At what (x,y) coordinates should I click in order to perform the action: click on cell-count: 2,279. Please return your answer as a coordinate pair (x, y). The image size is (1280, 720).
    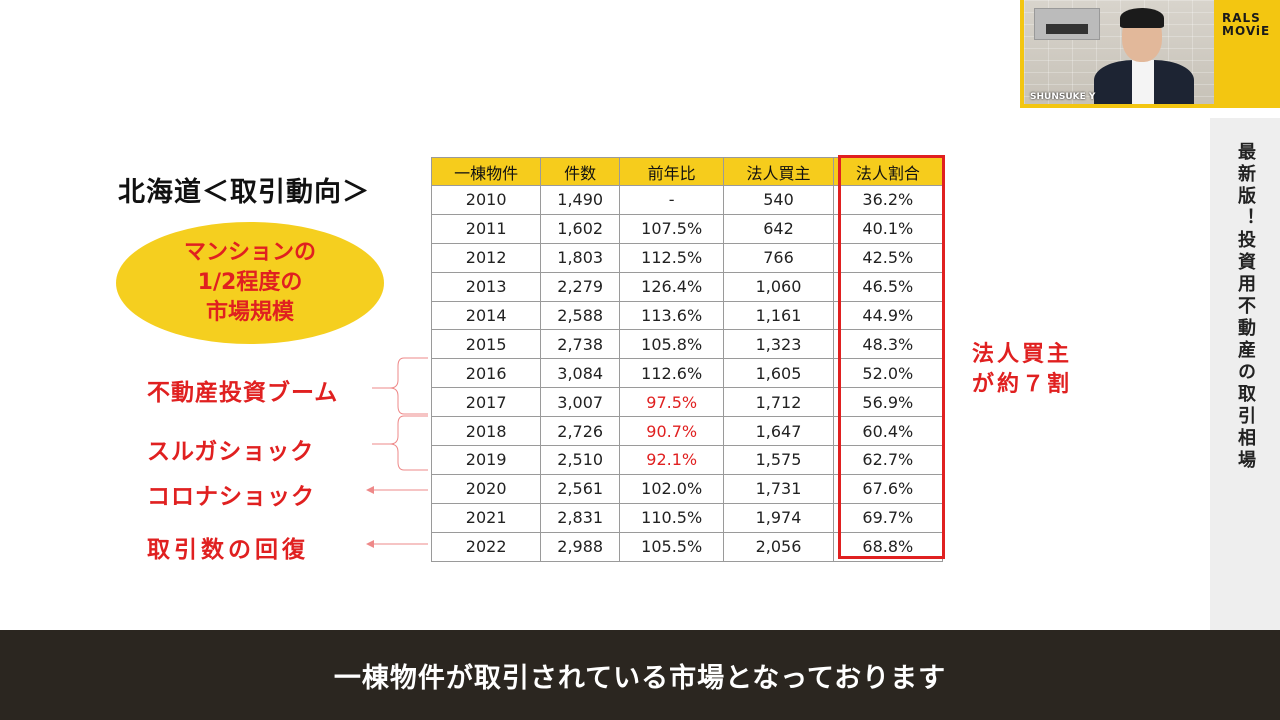
    Looking at the image, I should click on (580, 286).